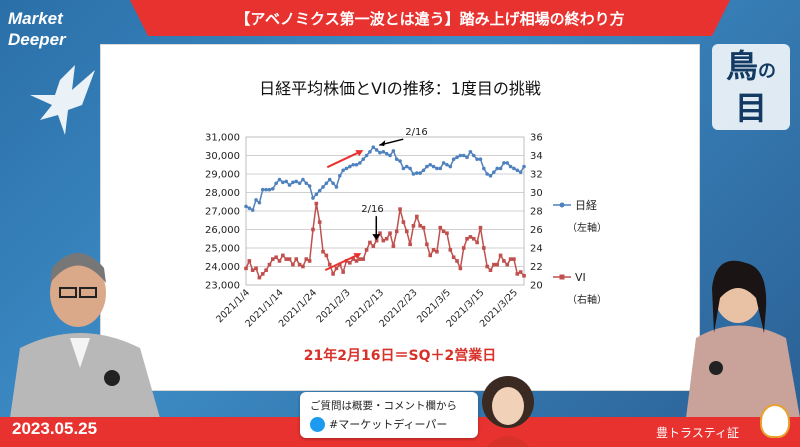 This screenshot has width=800, height=447. I want to click on right-tick-label: 22, so click(536, 267).